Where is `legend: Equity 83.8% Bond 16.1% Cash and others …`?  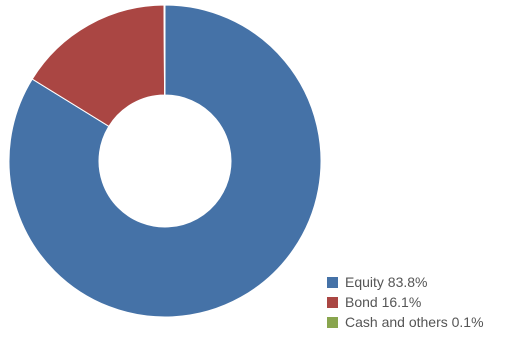 legend: Equity 83.8% Bond 16.1% Cash and others … is located at coordinates (421, 302).